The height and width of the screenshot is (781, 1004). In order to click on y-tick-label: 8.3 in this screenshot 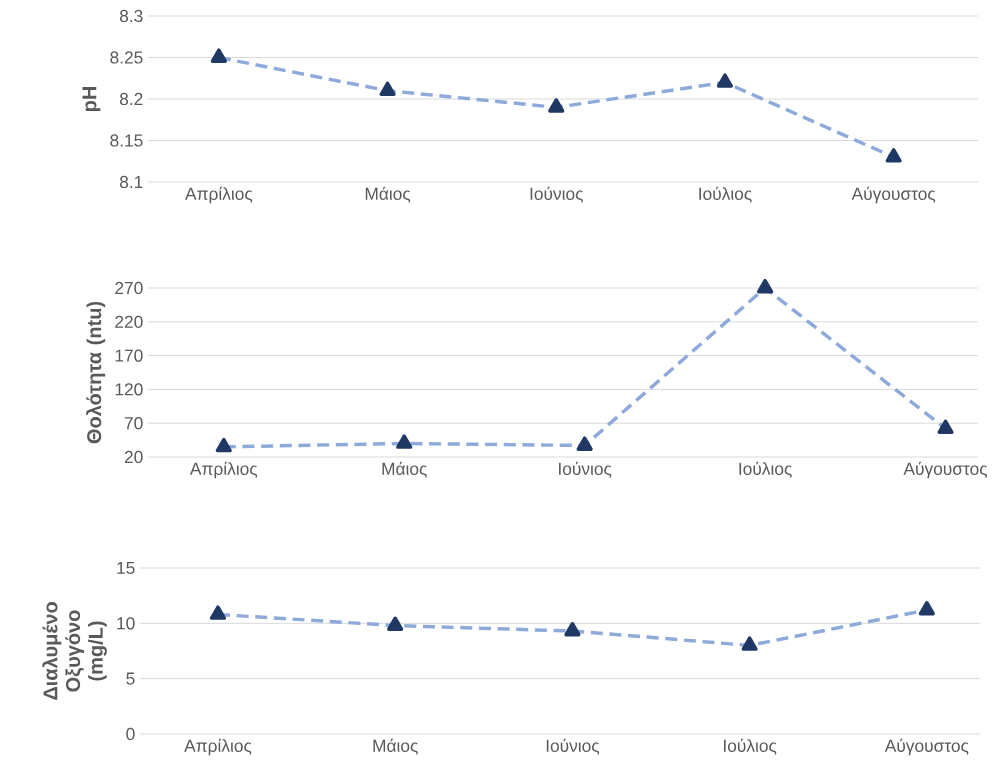, I will do `click(131, 16)`.